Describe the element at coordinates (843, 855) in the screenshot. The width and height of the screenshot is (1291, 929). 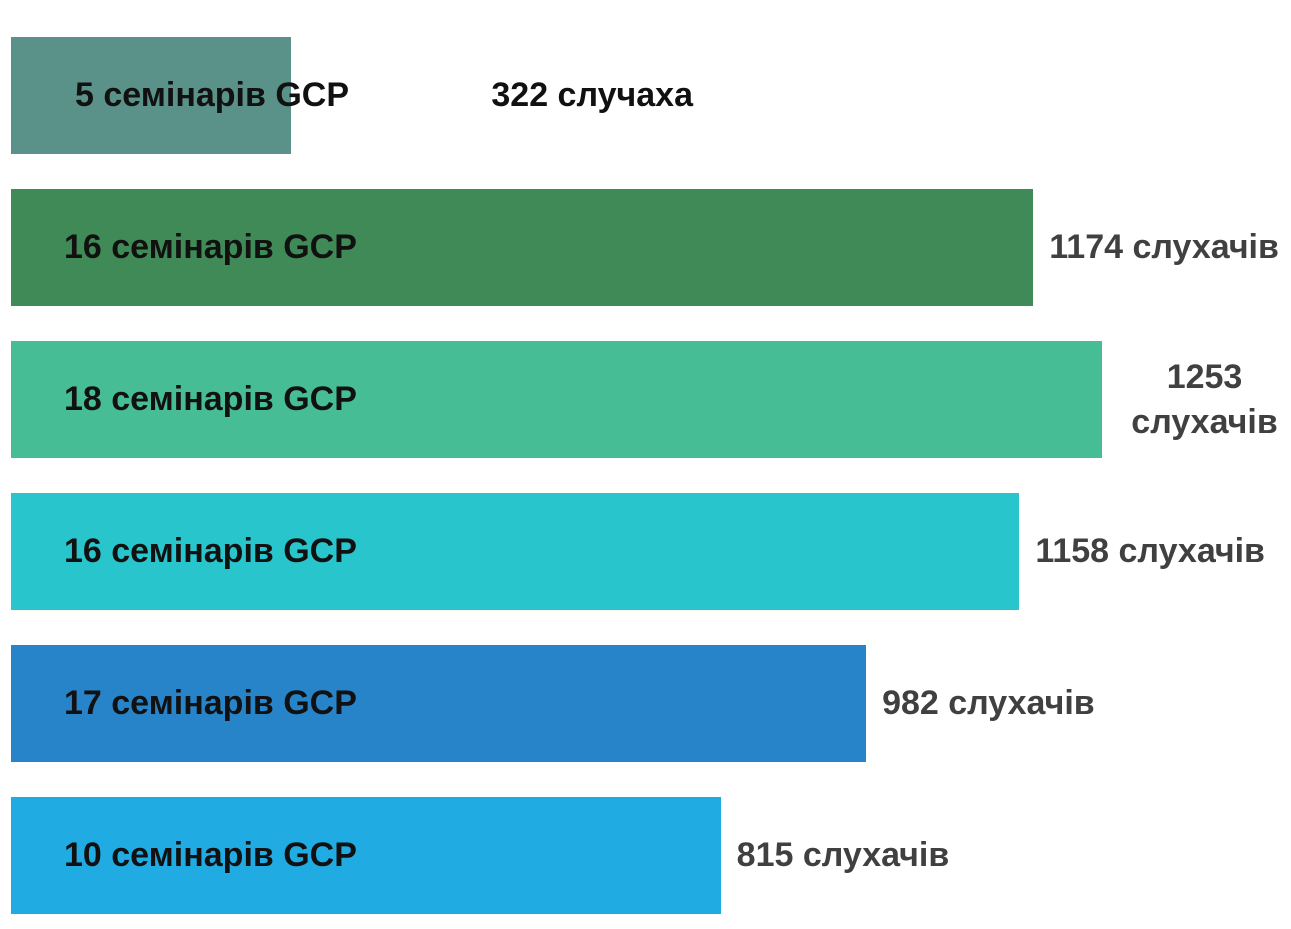
I see `value-label: 815 слухачів` at that location.